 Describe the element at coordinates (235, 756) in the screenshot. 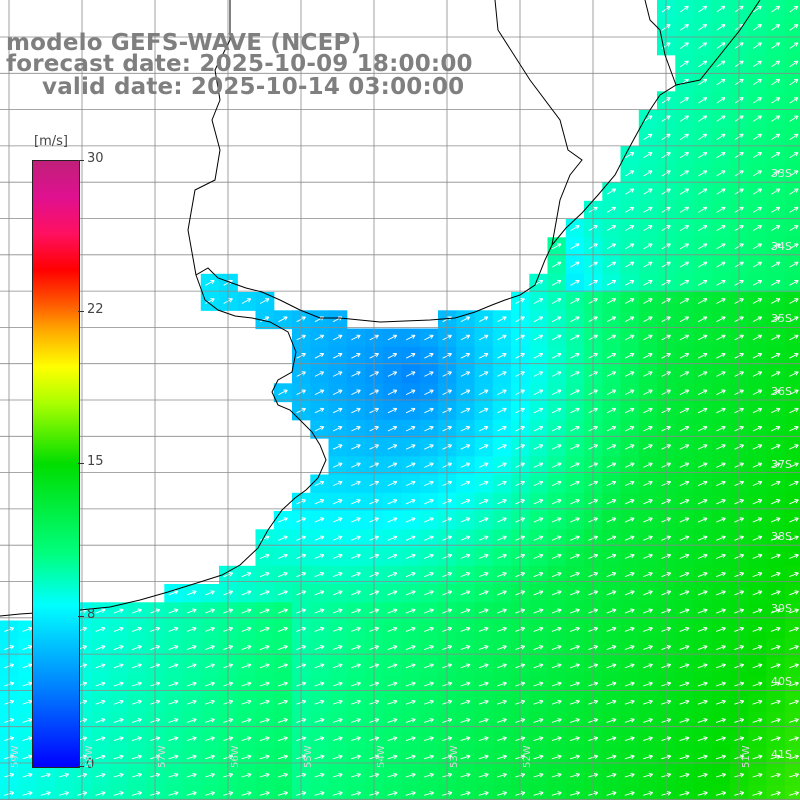

I see `lon-label: 56W` at that location.